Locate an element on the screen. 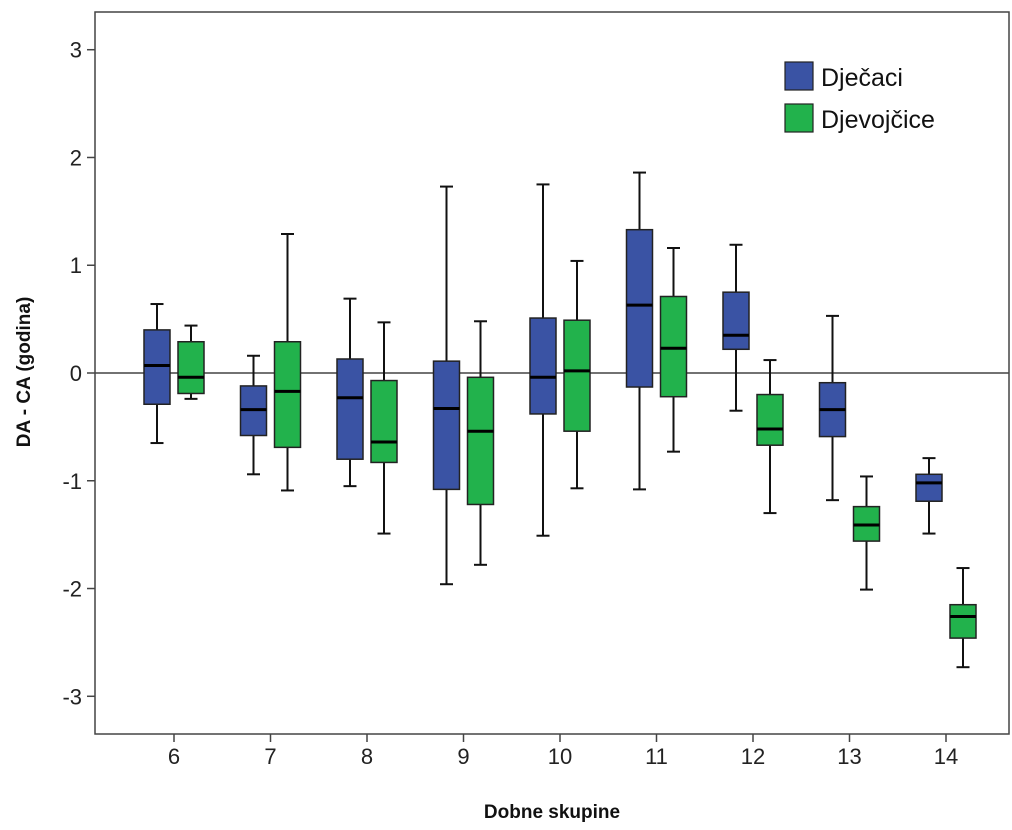 The height and width of the screenshot is (830, 1012). box-14-djecaci is located at coordinates (929, 496).